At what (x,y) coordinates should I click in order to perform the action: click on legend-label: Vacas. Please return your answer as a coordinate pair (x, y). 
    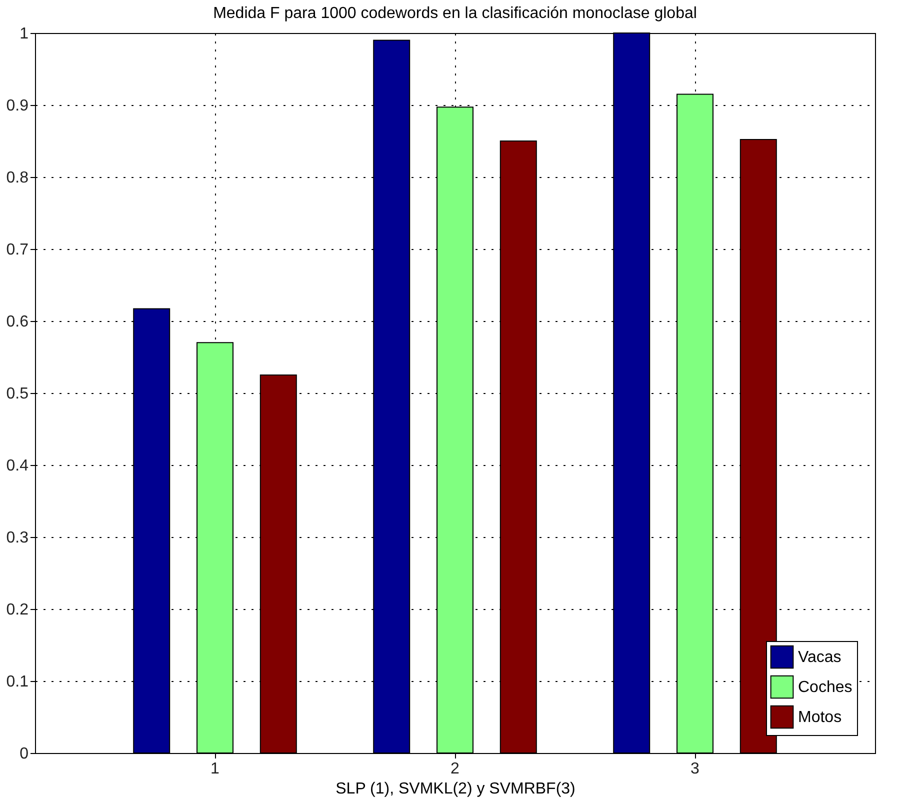
    Looking at the image, I should click on (820, 657).